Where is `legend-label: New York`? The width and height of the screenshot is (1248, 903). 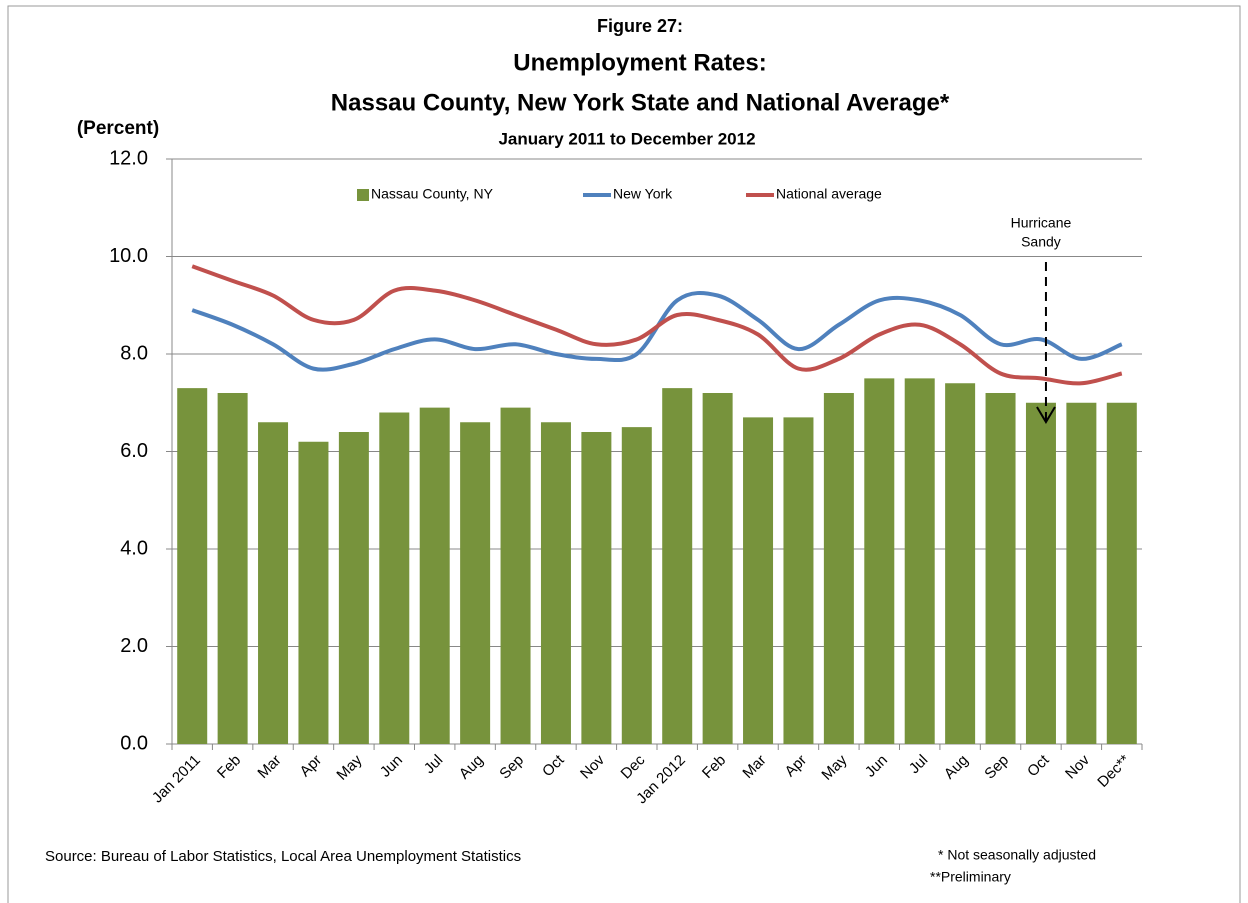 legend-label: New York is located at coordinates (643, 194).